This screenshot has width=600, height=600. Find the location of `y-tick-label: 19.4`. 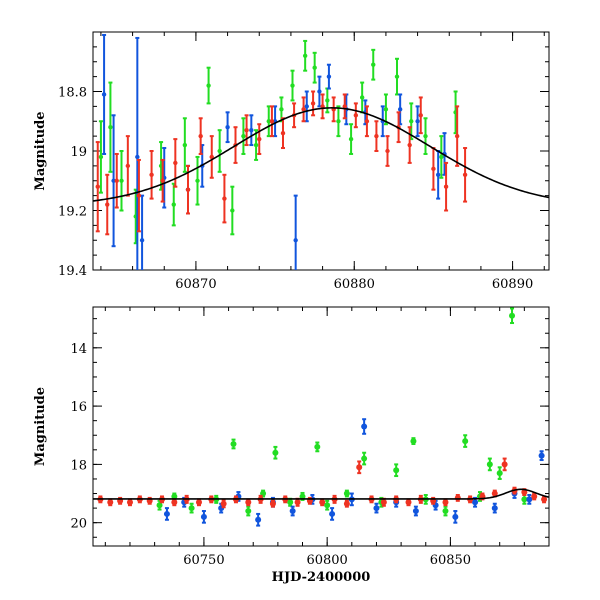

y-tick-label: 19.4 is located at coordinates (72, 271).